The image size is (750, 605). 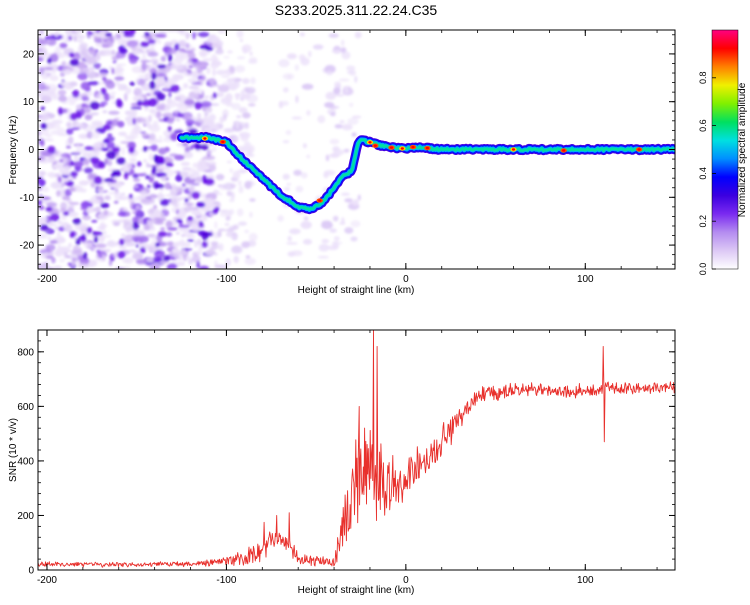 What do you see at coordinates (25, 461) in the screenshot?
I see `y-tick-label: 400` at bounding box center [25, 461].